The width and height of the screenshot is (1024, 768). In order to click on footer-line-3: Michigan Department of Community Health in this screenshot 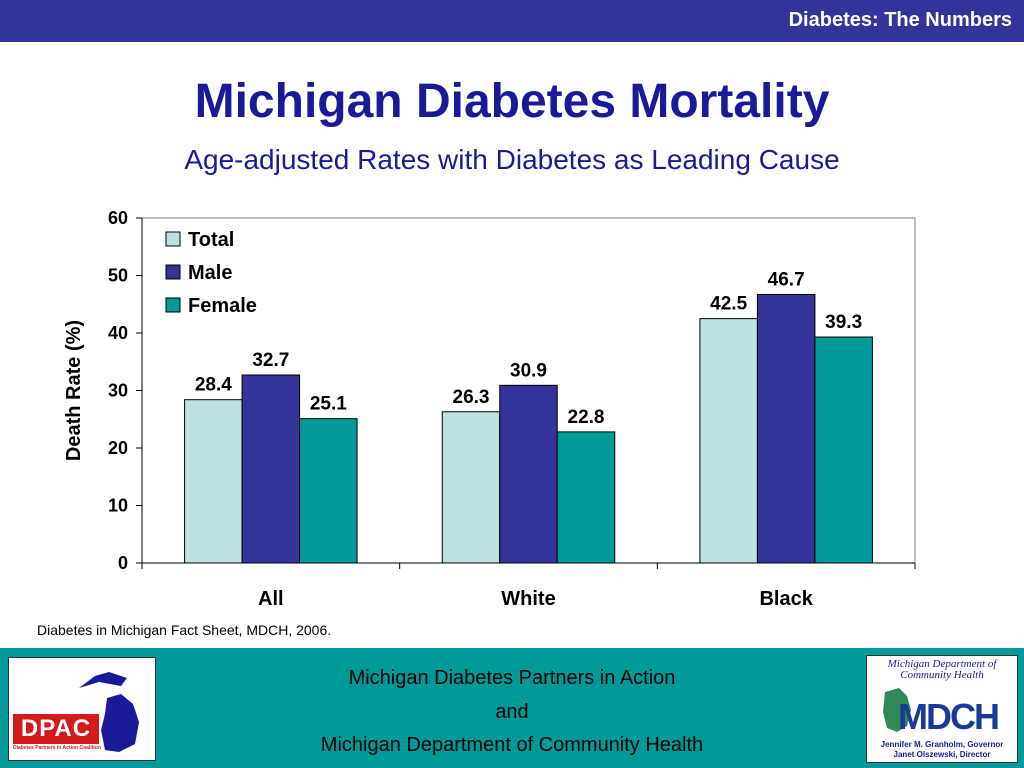, I will do `click(512, 745)`.